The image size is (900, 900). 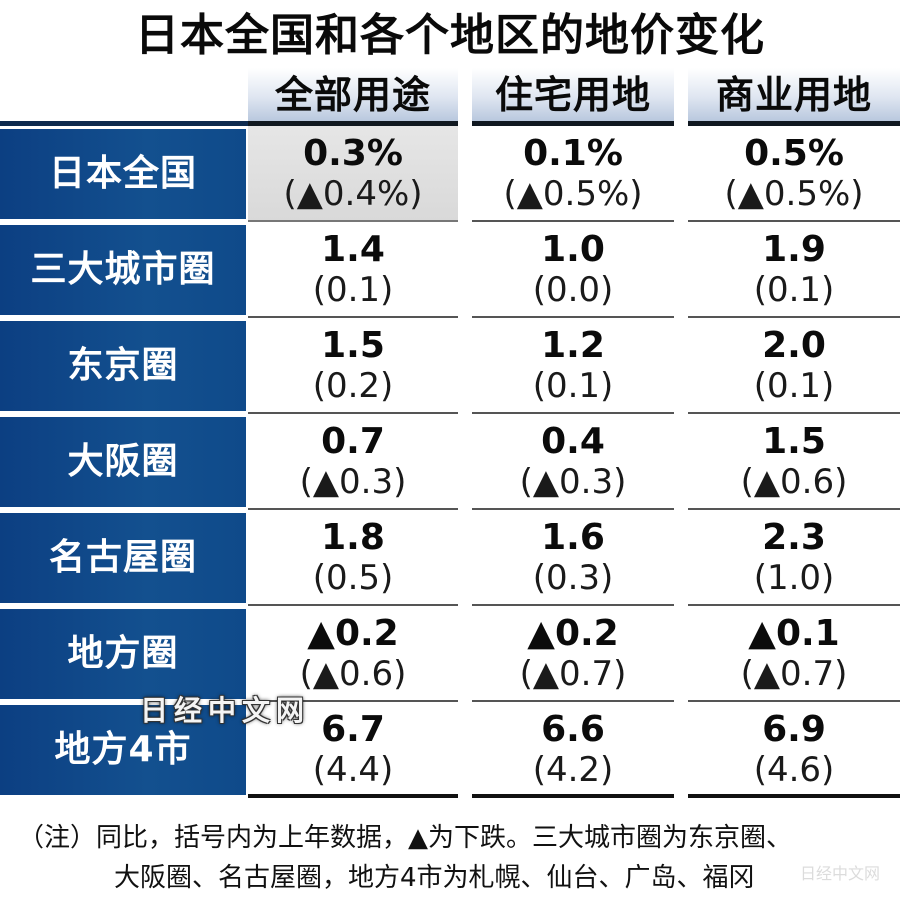 What do you see at coordinates (353, 194) in the screenshot?
I see `previous-value: (▲0.4%)` at bounding box center [353, 194].